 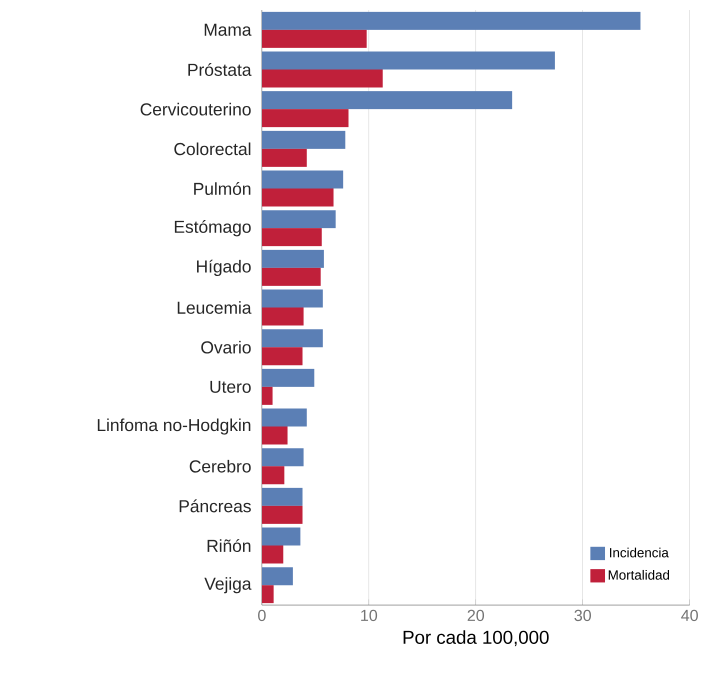 What do you see at coordinates (639, 575) in the screenshot?
I see `legend-label: Mortalidad` at bounding box center [639, 575].